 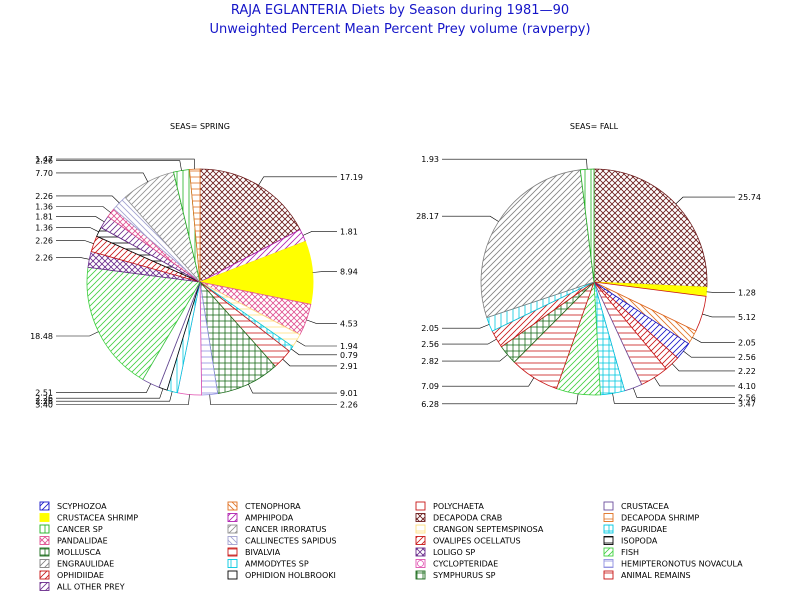 I want to click on pie-slice-cancer-sp, so click(x=587, y=225).